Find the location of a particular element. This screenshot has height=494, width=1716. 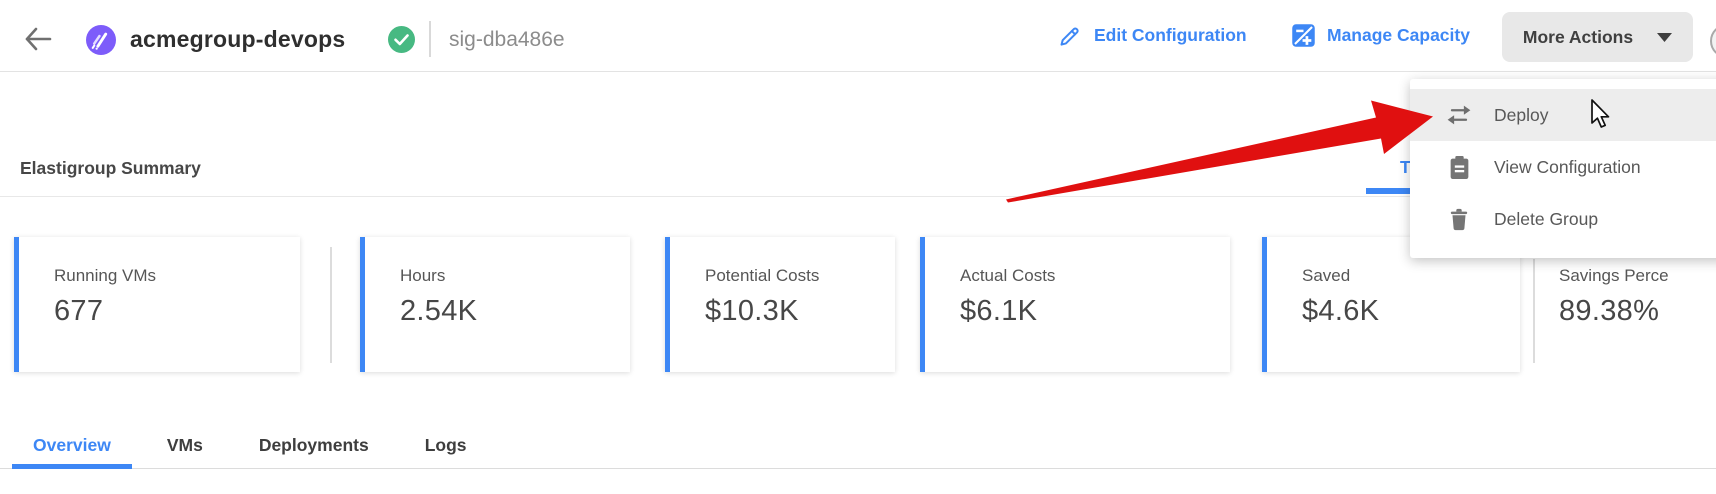

tab-deployments: Deployments is located at coordinates (313, 445).